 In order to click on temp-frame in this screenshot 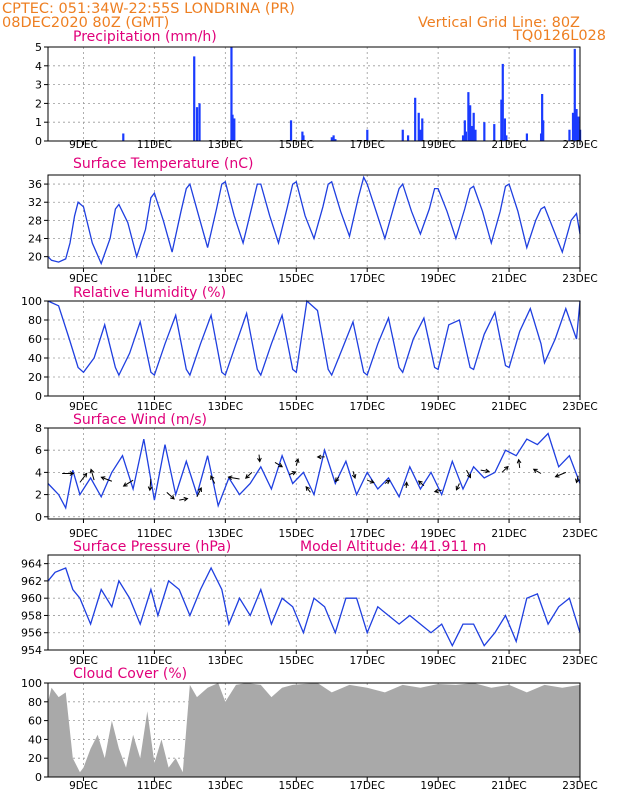, I will do `click(314, 221)`.